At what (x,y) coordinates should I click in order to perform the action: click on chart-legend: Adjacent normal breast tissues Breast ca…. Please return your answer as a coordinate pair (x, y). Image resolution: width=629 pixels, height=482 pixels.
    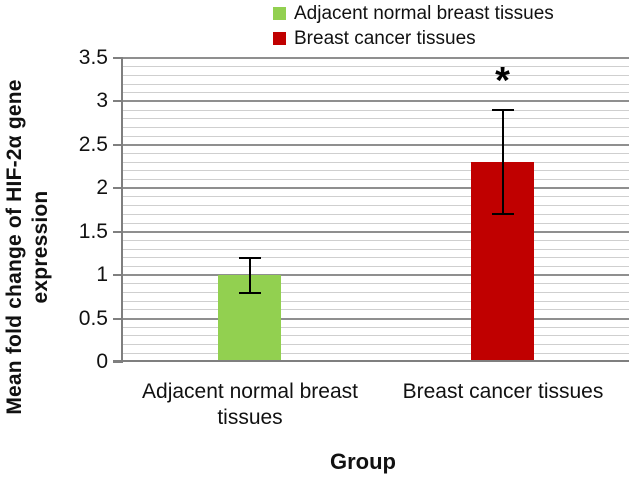
    Looking at the image, I should click on (413, 26).